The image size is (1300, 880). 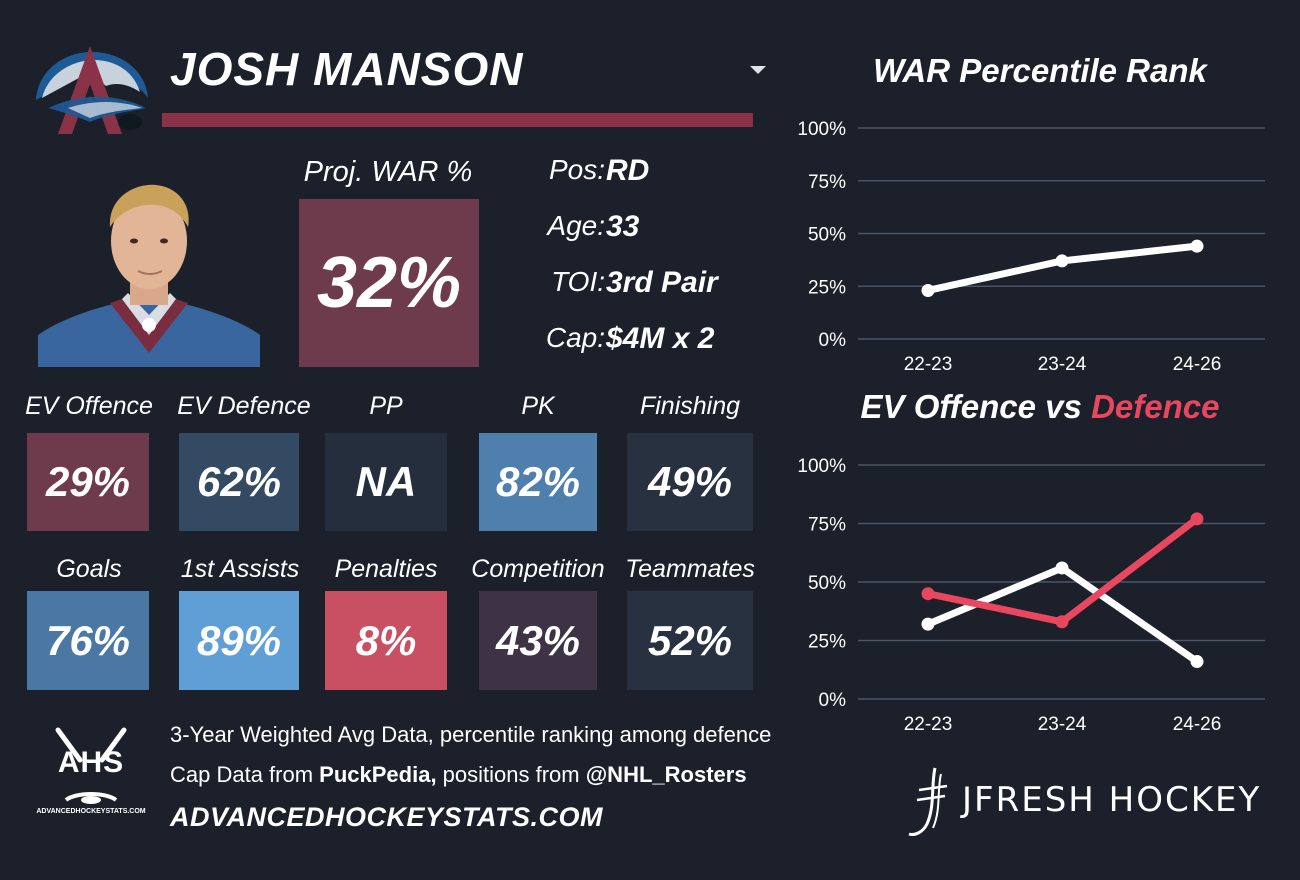 What do you see at coordinates (827, 182) in the screenshot?
I see `chart1-y-tick-label: 75%` at bounding box center [827, 182].